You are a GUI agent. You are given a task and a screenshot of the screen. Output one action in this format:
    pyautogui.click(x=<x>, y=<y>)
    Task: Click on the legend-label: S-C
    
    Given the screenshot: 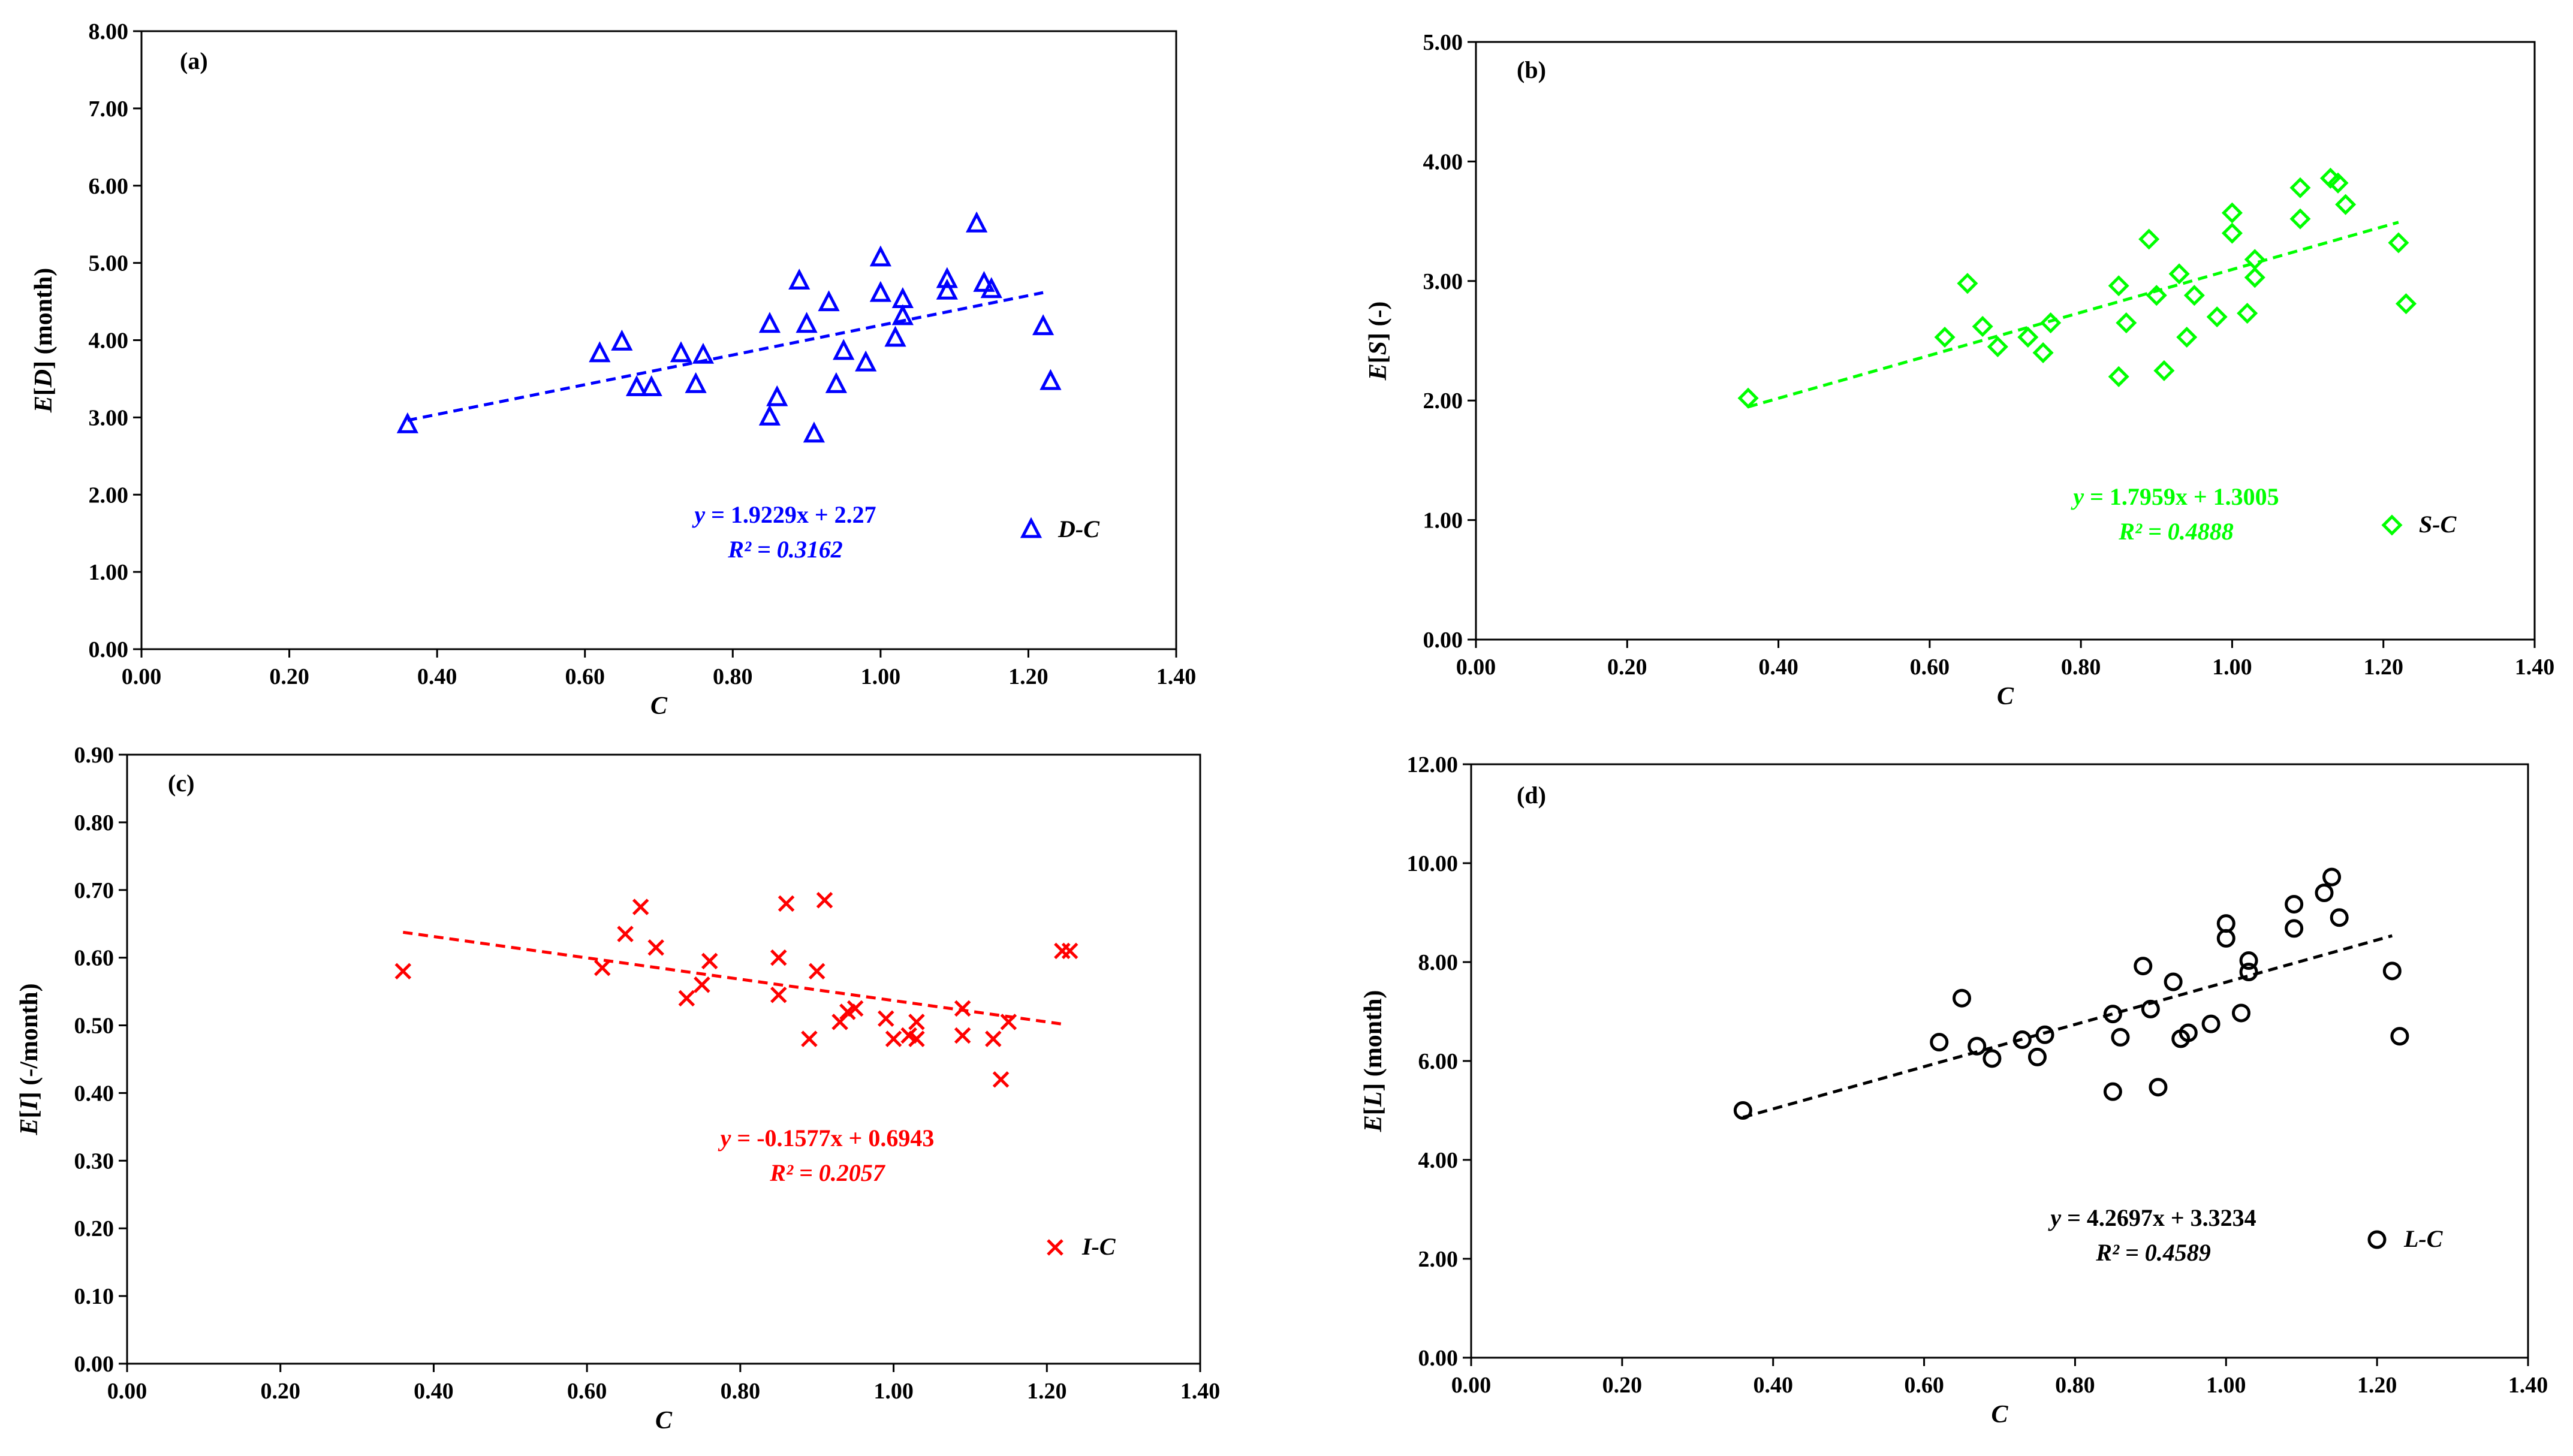 What is the action you would take?
    pyautogui.click(x=2438, y=524)
    